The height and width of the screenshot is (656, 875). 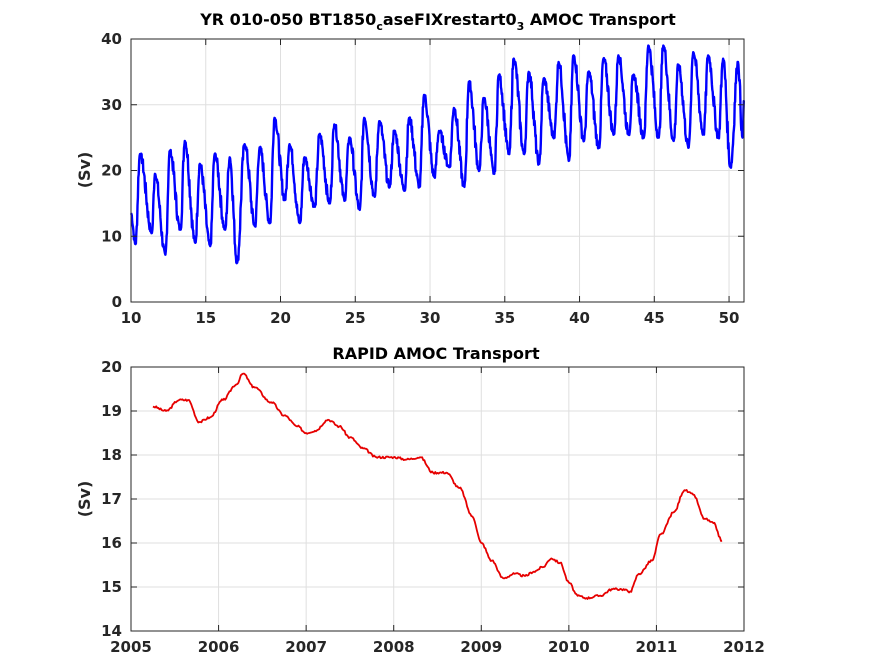 I want to click on x-tick-label: 25, so click(x=355, y=318).